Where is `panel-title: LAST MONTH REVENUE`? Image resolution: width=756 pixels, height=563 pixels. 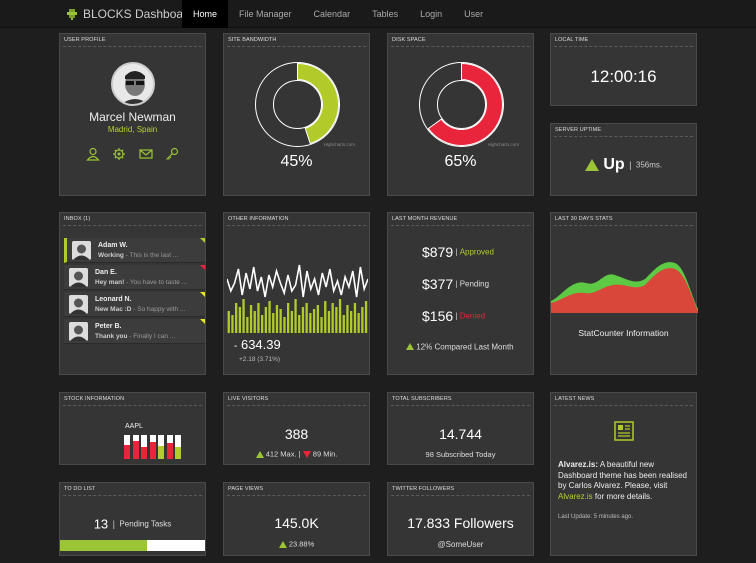
panel-title: LAST MONTH REVENUE is located at coordinates (425, 219).